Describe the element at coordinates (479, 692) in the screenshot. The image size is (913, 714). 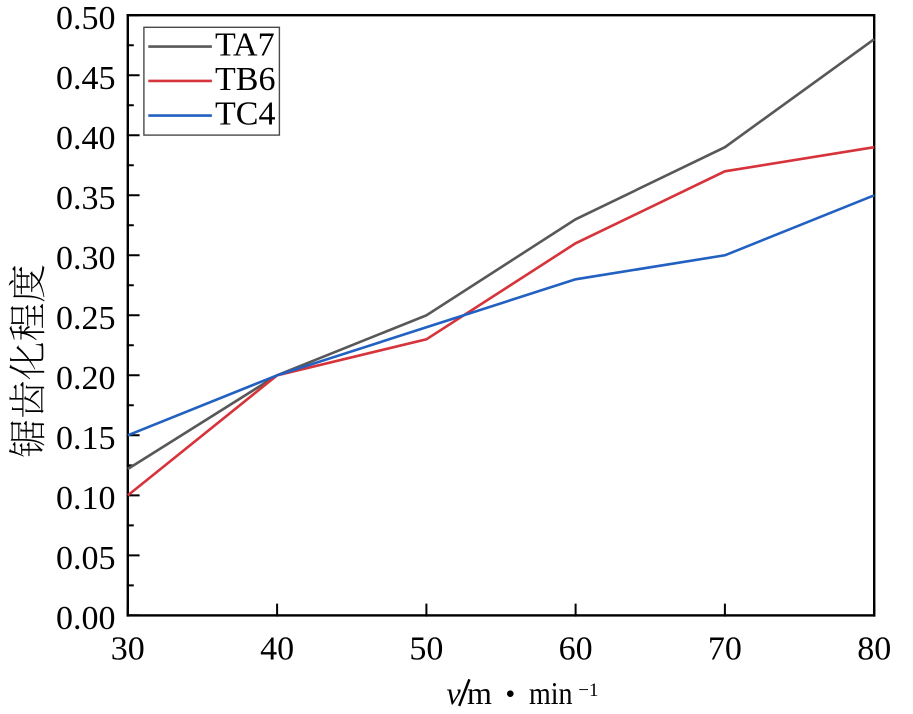
I see `svg-text: m` at that location.